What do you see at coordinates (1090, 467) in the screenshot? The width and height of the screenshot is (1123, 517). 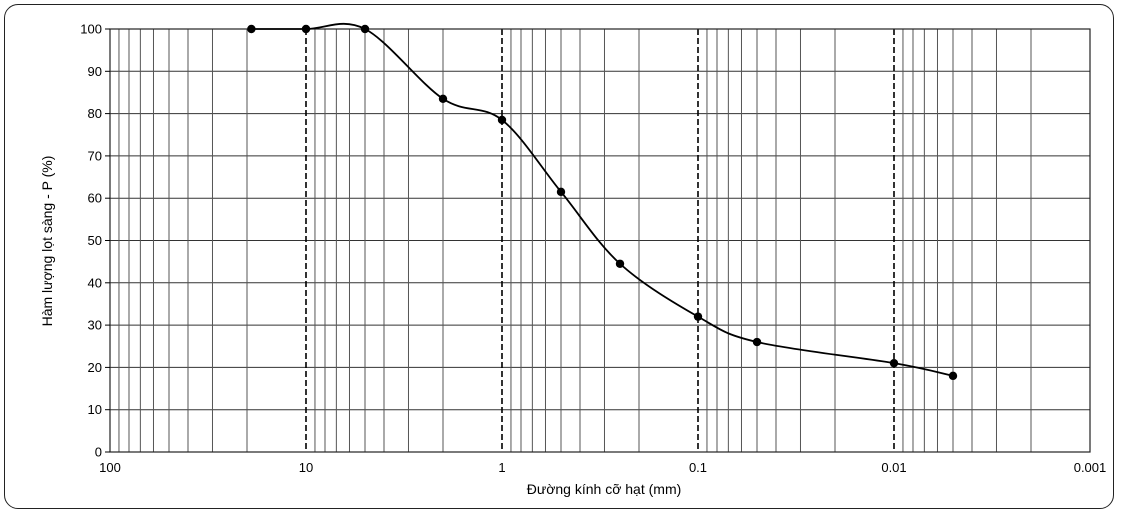 I see `x-tick-label: 0.001` at bounding box center [1090, 467].